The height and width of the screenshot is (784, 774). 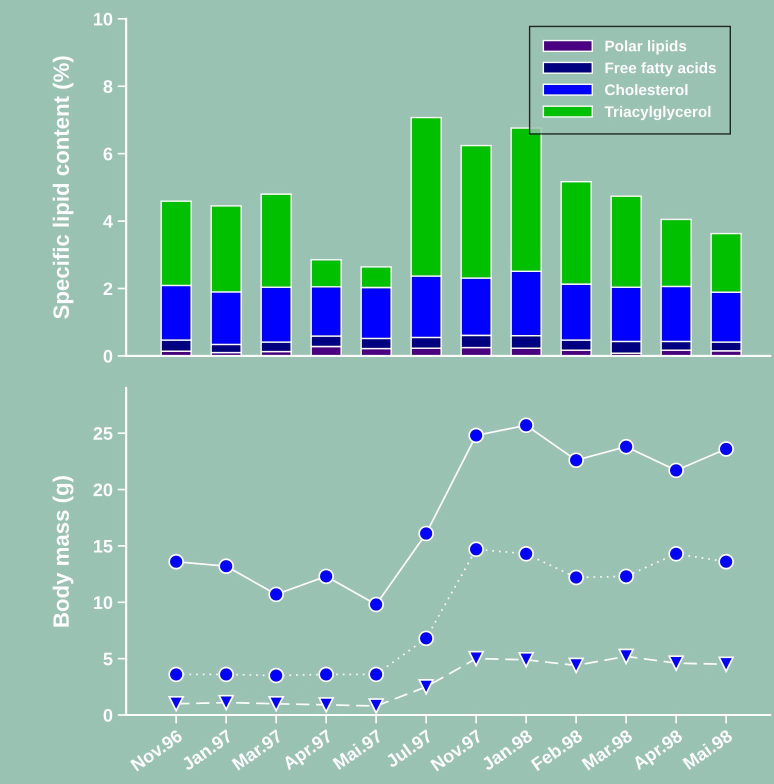 I want to click on y-tick-label: 6, so click(x=108, y=154).